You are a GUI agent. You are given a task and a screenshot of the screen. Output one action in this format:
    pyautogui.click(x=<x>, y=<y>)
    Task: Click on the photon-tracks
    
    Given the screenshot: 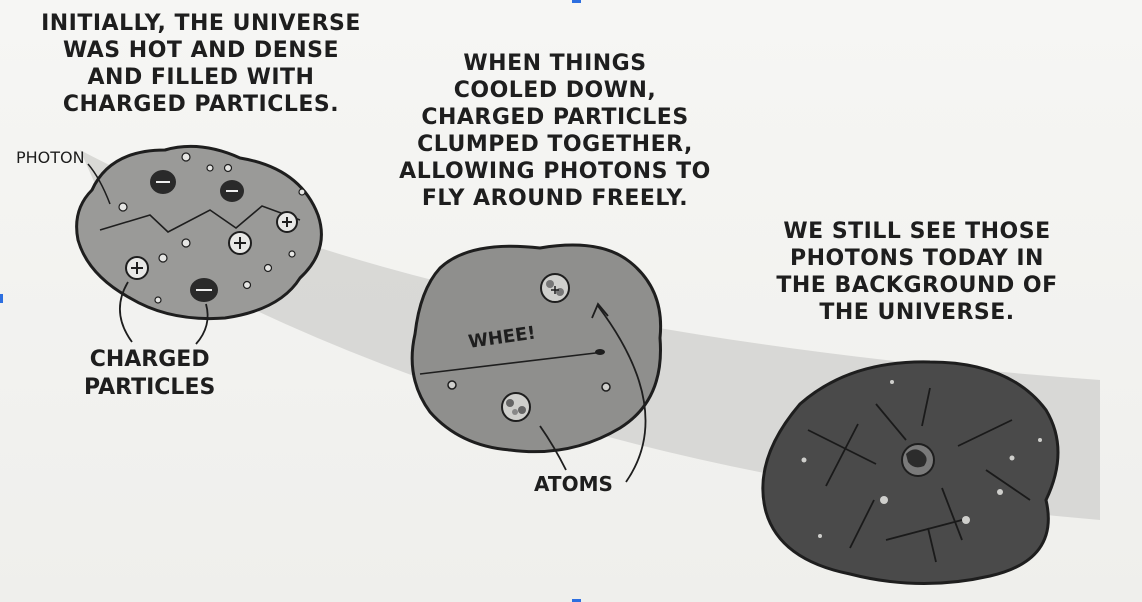 What is the action you would take?
    pyautogui.click(x=919, y=475)
    